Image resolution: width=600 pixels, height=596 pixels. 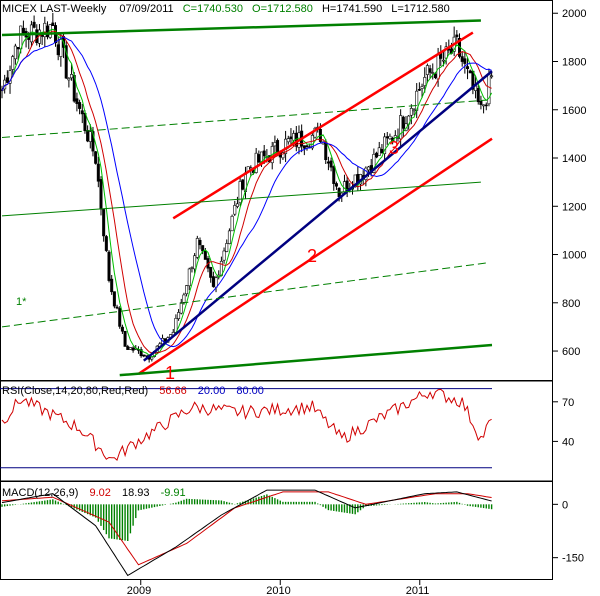 I want to click on mid-channel-line, so click(x=241, y=199).